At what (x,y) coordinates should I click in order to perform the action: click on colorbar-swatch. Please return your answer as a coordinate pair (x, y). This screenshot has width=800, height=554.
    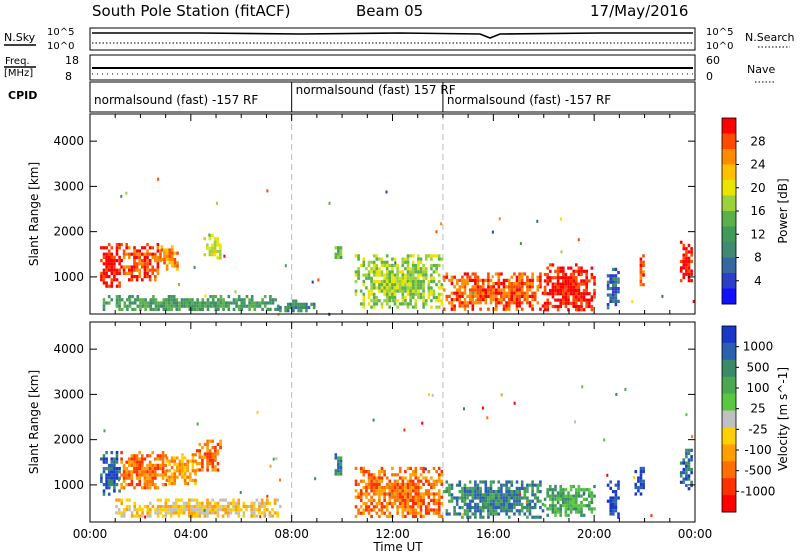
    Looking at the image, I should click on (729, 250).